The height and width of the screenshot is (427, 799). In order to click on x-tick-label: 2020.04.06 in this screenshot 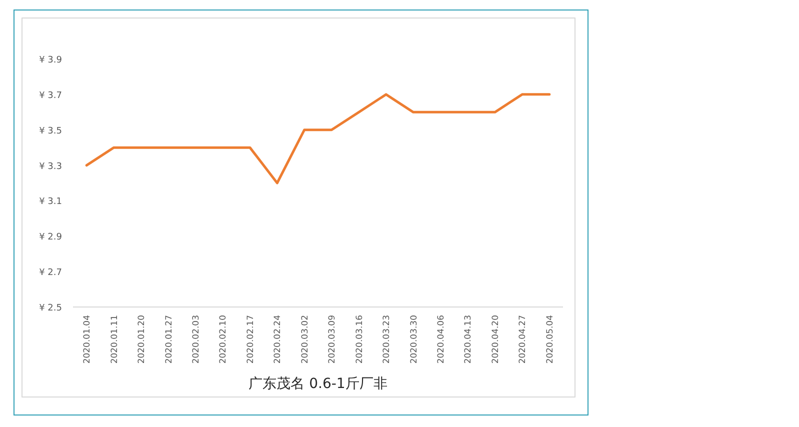, I will do `click(441, 339)`.